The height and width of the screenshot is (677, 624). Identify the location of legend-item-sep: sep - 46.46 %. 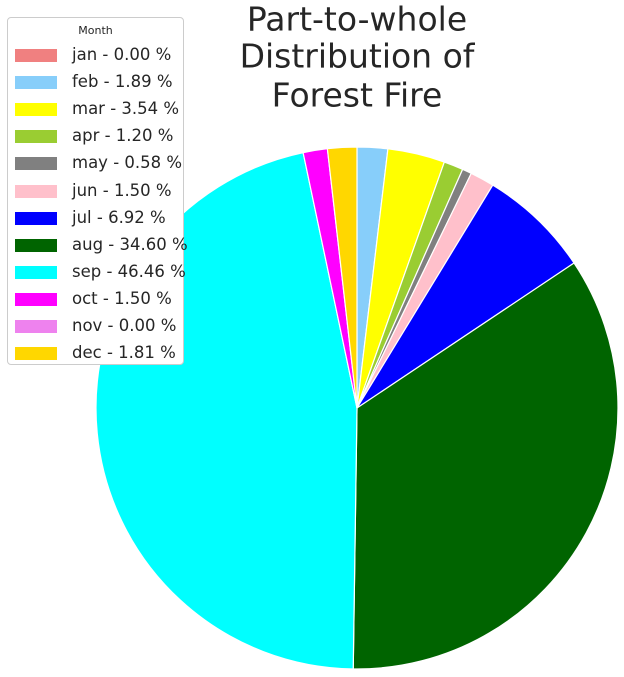
(100, 271).